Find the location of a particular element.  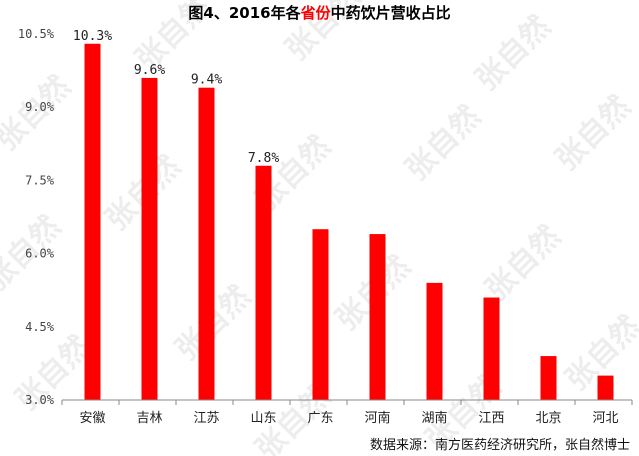

x-category-label: 河南 is located at coordinates (377, 418).